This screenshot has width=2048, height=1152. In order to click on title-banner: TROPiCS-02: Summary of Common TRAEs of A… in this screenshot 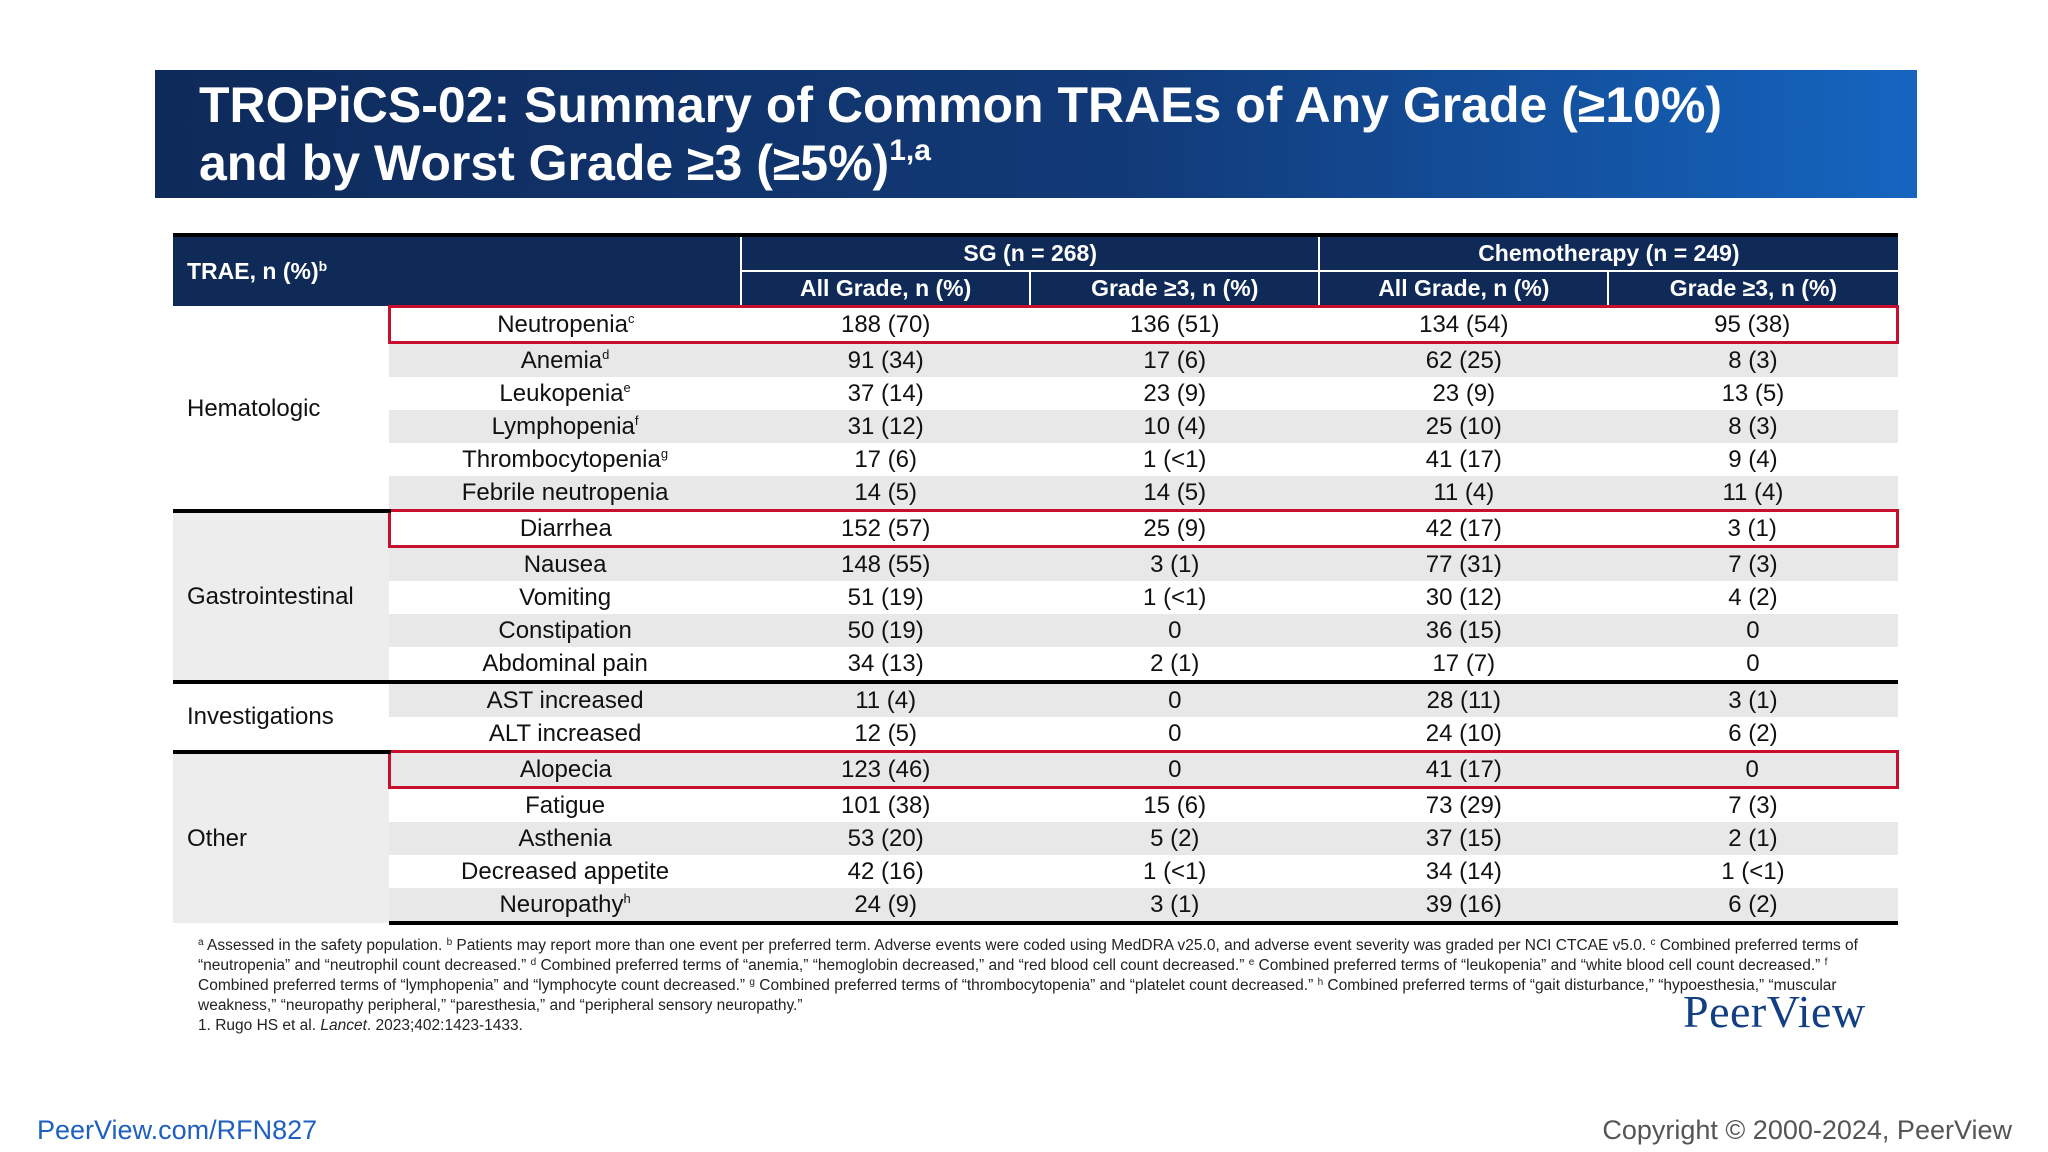, I will do `click(1036, 134)`.